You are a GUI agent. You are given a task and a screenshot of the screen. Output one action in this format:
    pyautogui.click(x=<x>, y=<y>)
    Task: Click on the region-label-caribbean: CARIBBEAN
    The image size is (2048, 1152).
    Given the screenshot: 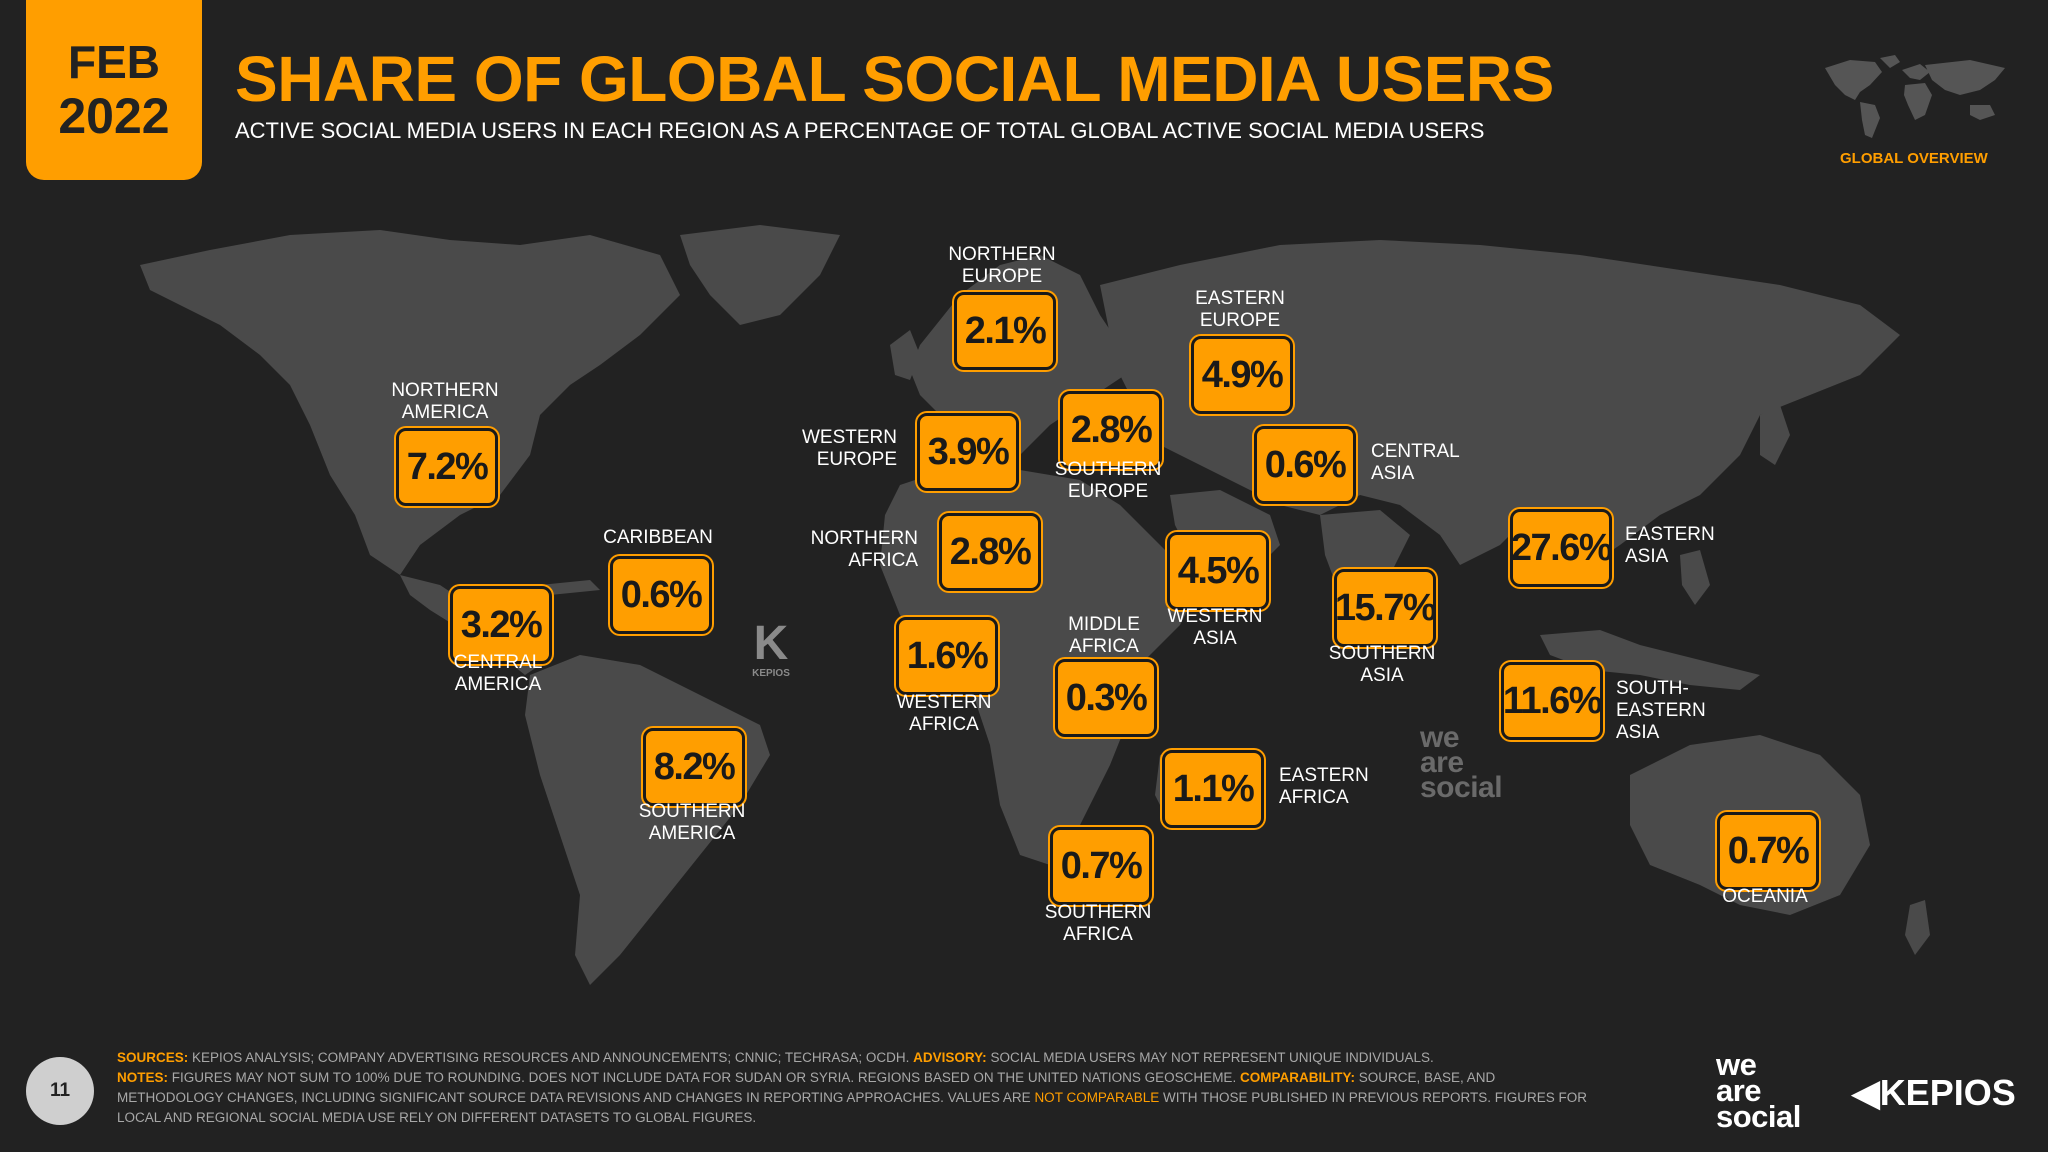 What is the action you would take?
    pyautogui.click(x=658, y=537)
    